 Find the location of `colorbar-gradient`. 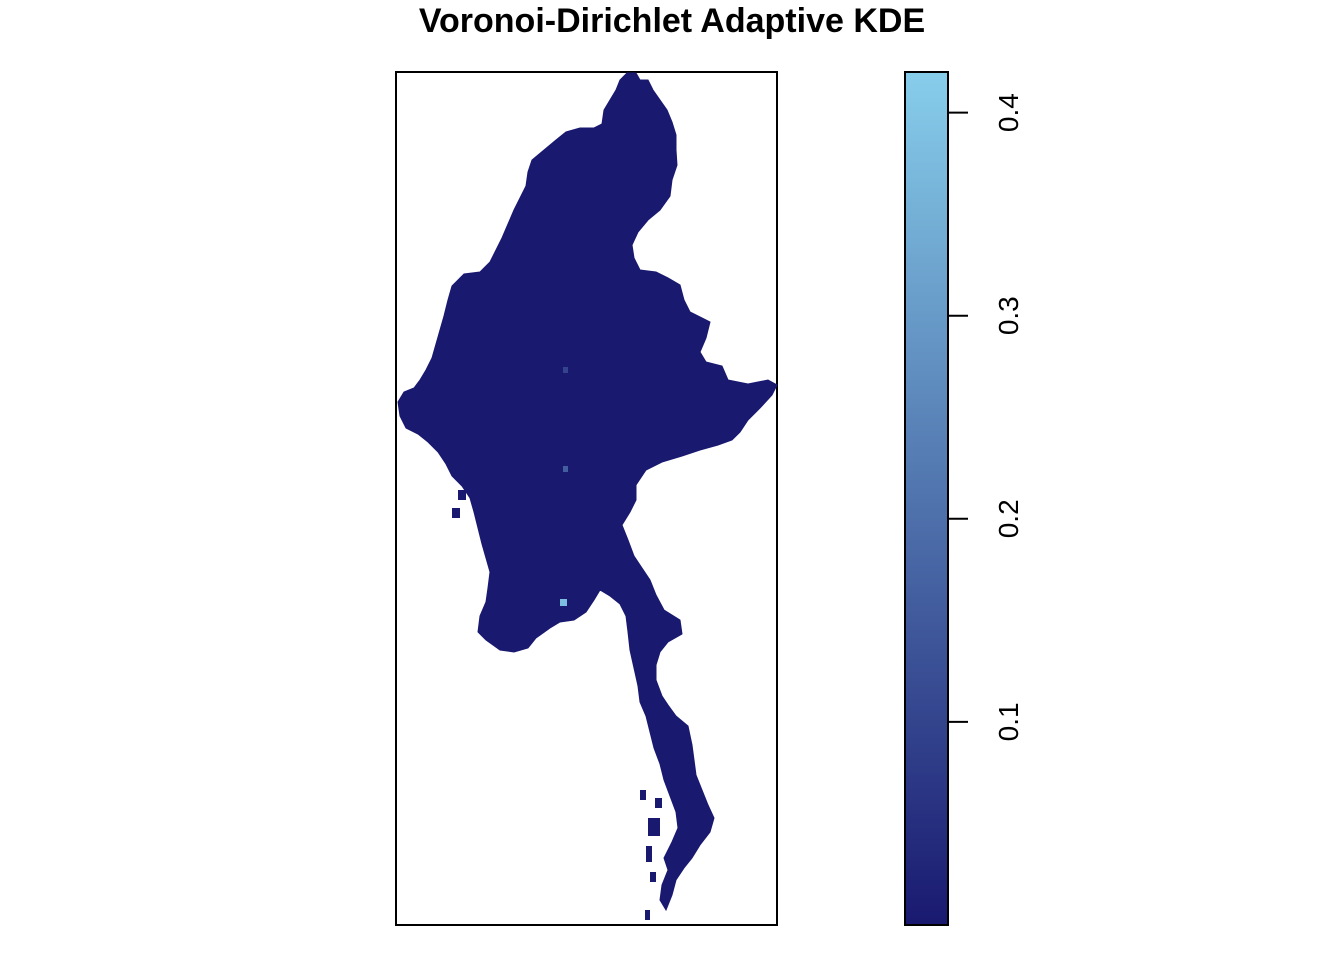

colorbar-gradient is located at coordinates (926, 498).